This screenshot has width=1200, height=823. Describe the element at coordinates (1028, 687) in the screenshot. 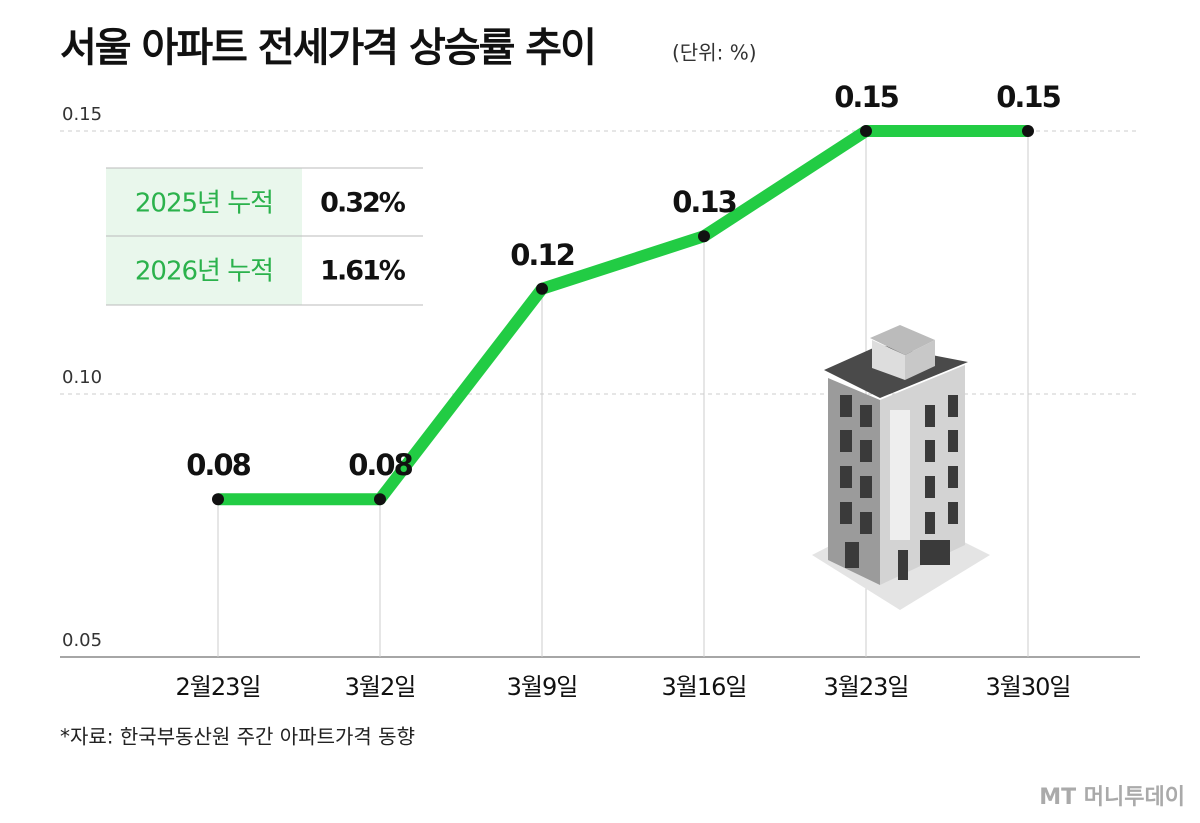

I see `x-tick-label: 3월30일` at that location.